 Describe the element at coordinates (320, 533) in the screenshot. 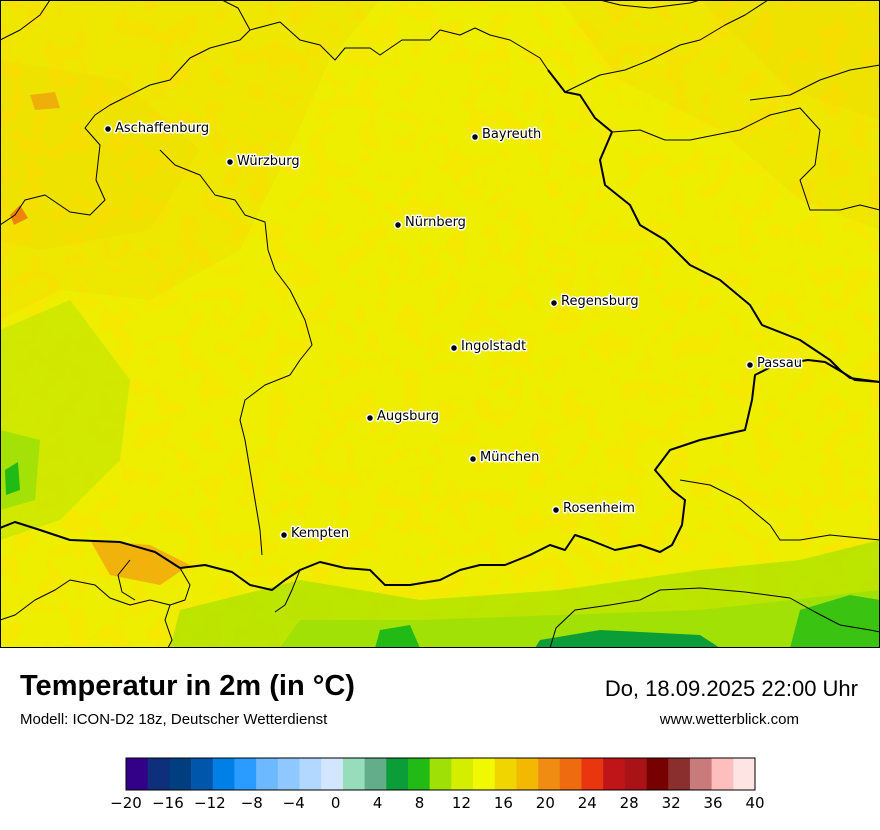

I see `city-label: Kempten` at that location.